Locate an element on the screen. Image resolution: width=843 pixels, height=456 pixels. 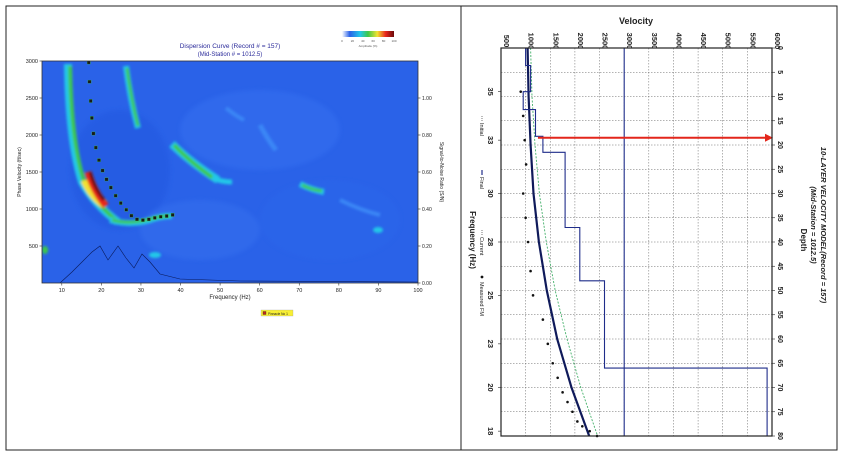
legend-box is located at coordinates (277, 313).